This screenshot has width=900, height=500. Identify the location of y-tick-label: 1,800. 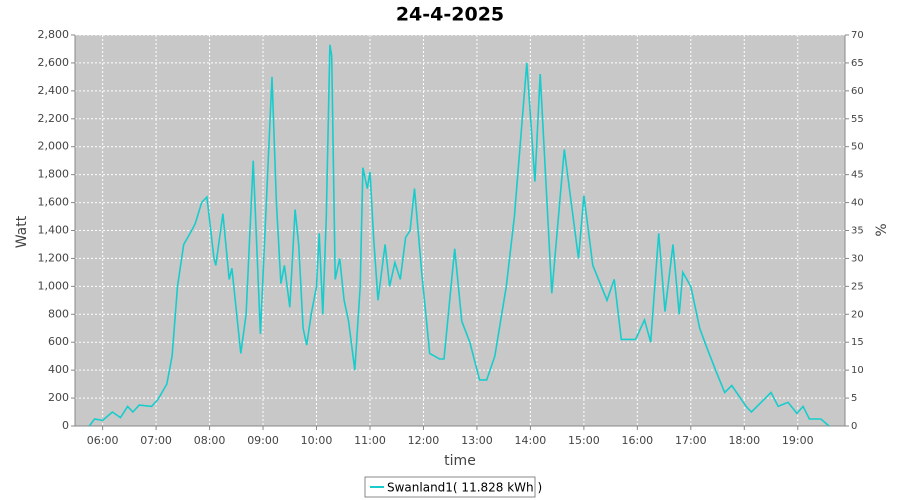
(54, 174).